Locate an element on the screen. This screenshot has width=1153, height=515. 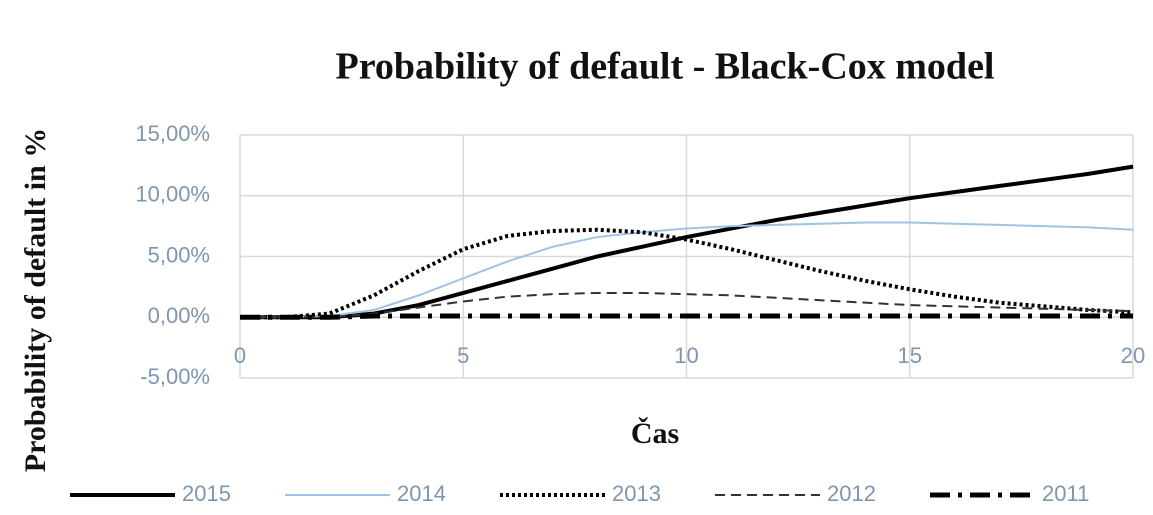
y-tick-label: 0,00% is located at coordinates (179, 315).